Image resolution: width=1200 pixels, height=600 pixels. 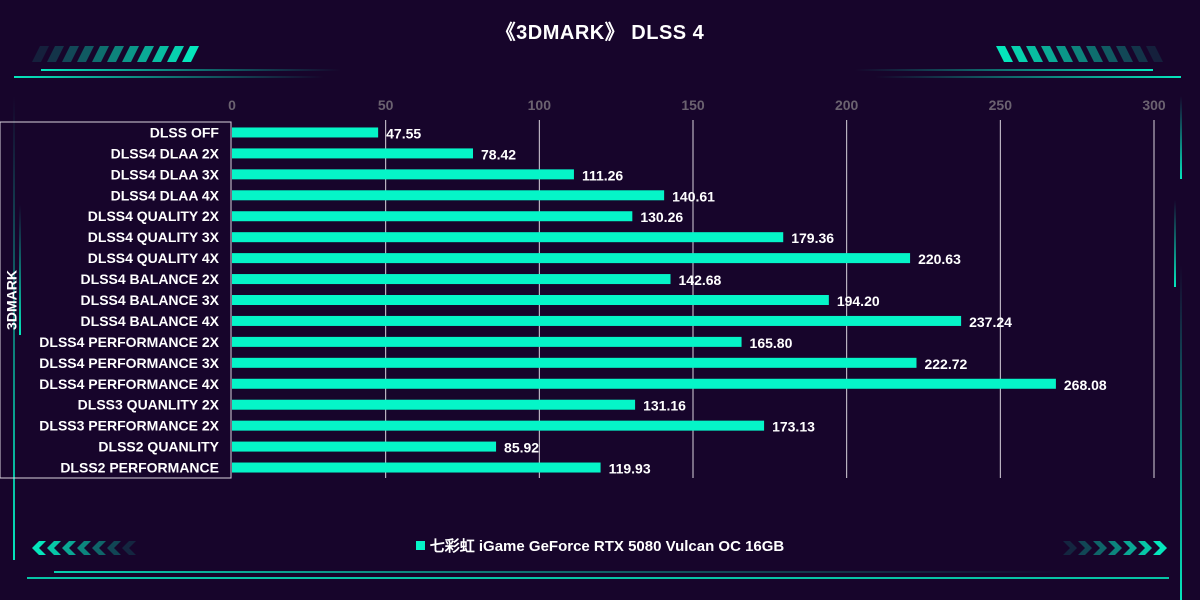 I want to click on x-tick-label: 300, so click(x=1154, y=105).